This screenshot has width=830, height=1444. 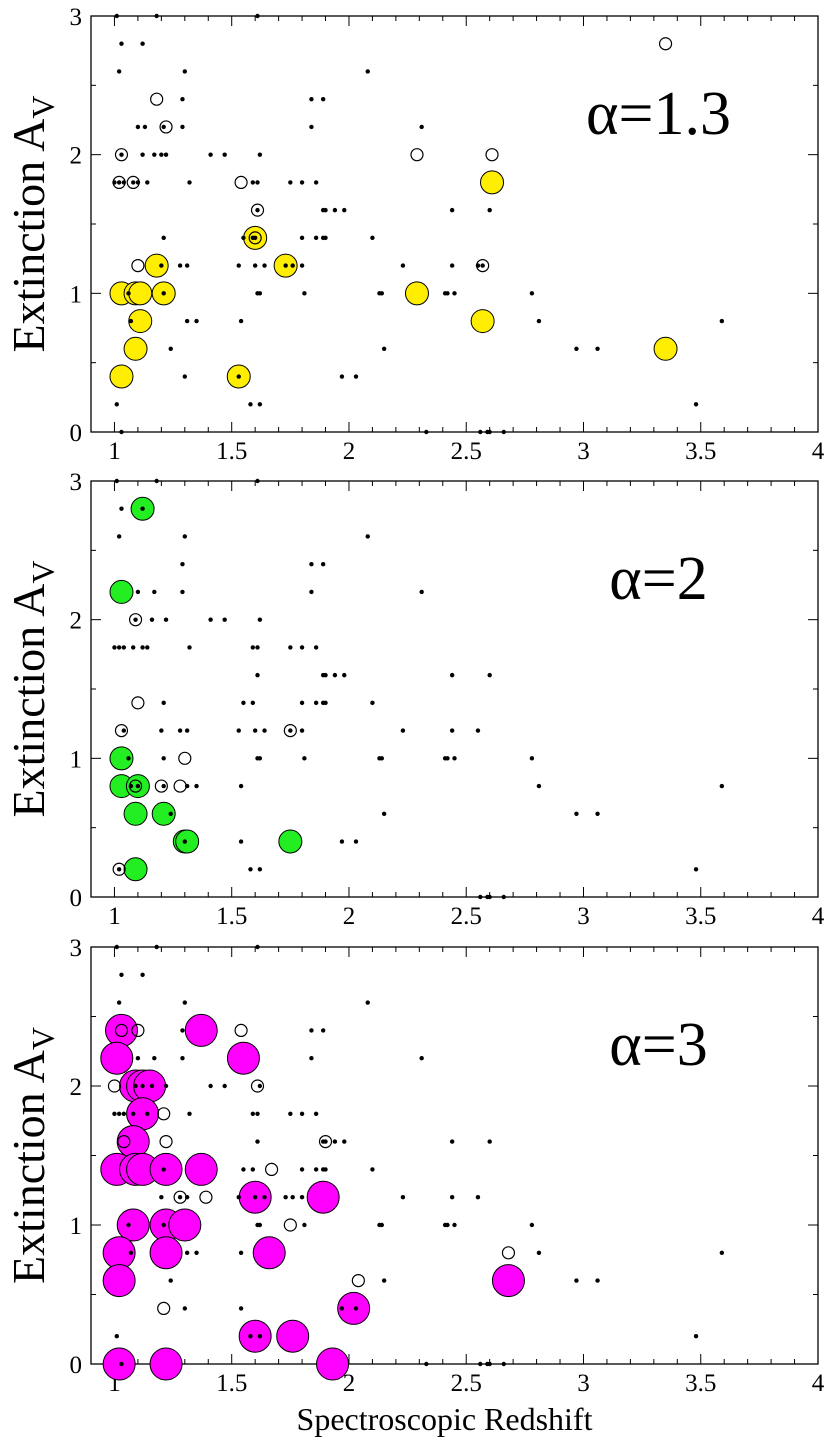 I want to click on alpha-annotation: α=3, so click(x=658, y=1045).